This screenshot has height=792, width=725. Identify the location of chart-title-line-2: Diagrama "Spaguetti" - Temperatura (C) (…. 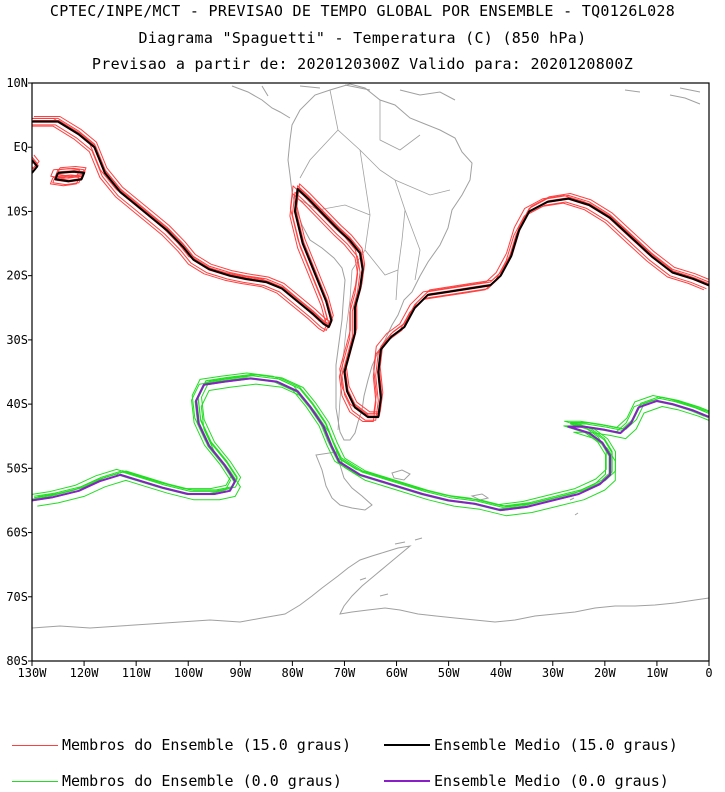
(362, 38).